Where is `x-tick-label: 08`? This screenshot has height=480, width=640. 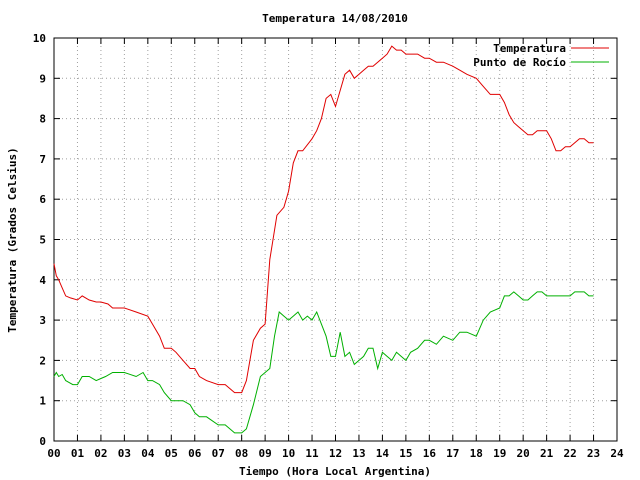
x-tick-label: 08 is located at coordinates (241, 453).